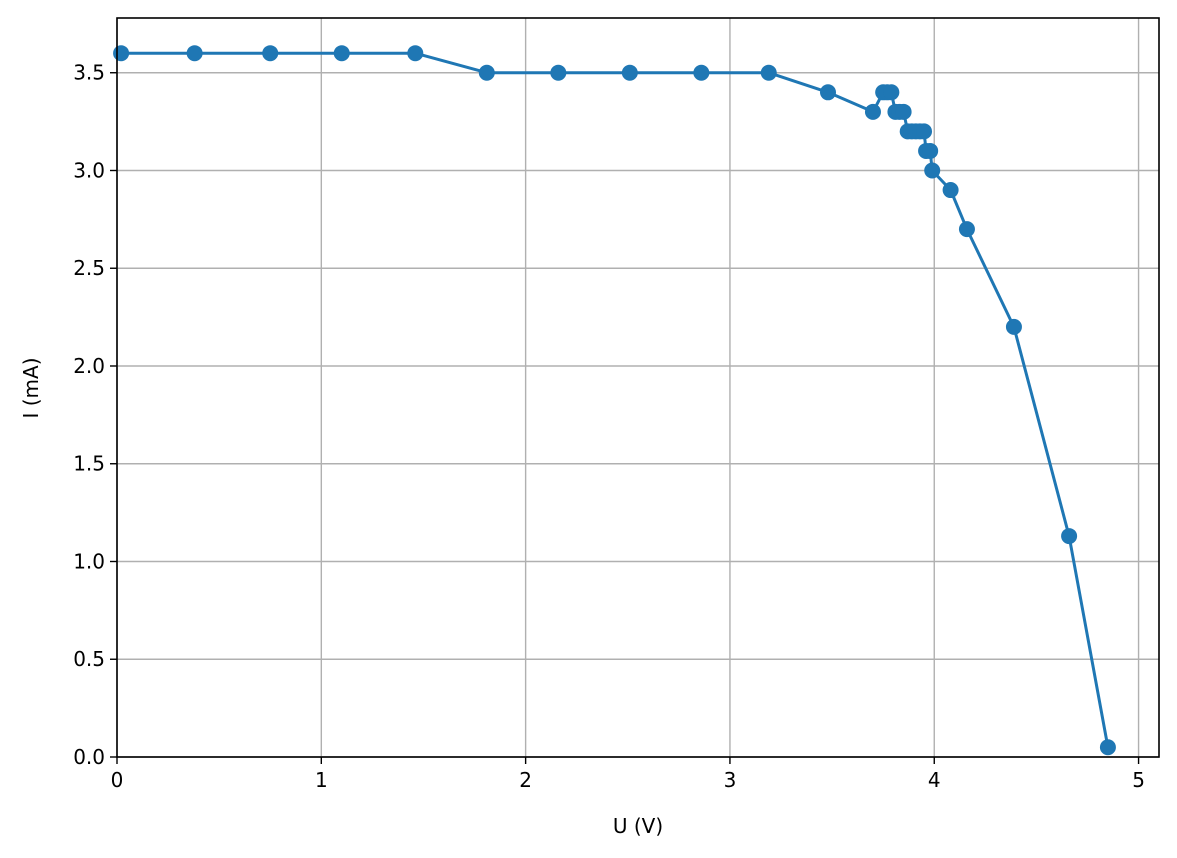 The image size is (1177, 858). I want to click on y-tick-label: 2.0, so click(89, 366).